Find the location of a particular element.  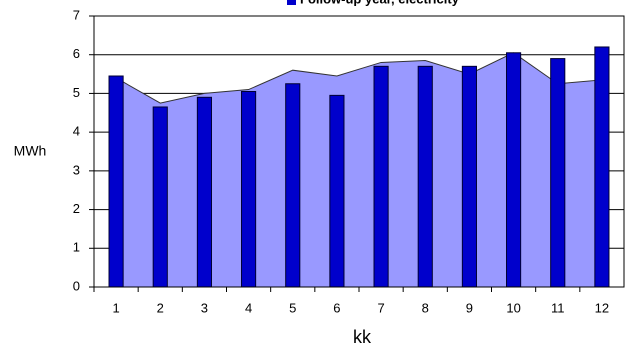

x-tick-label: 11 is located at coordinates (558, 307).